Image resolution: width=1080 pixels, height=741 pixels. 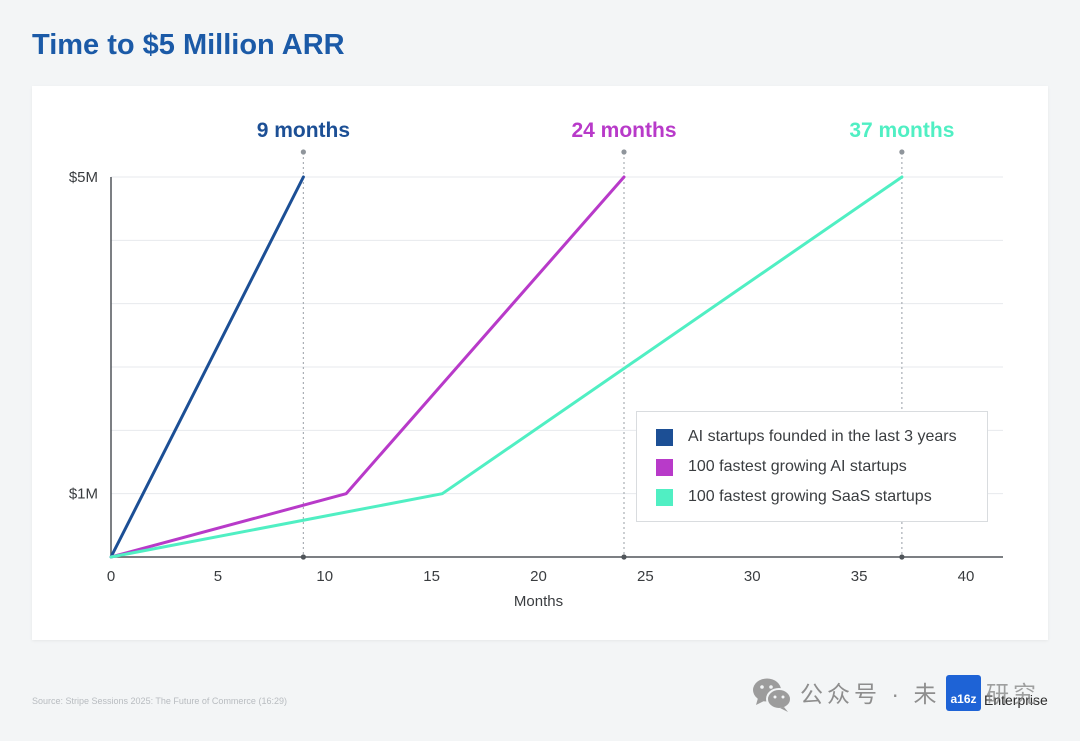 What do you see at coordinates (966, 576) in the screenshot?
I see `x-tick-label: 40` at bounding box center [966, 576].